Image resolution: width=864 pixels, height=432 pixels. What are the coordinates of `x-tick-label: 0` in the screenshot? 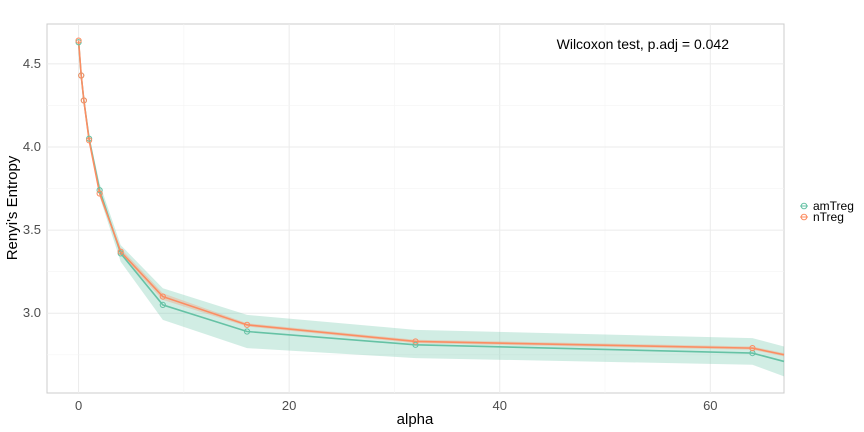 It's located at (78, 405).